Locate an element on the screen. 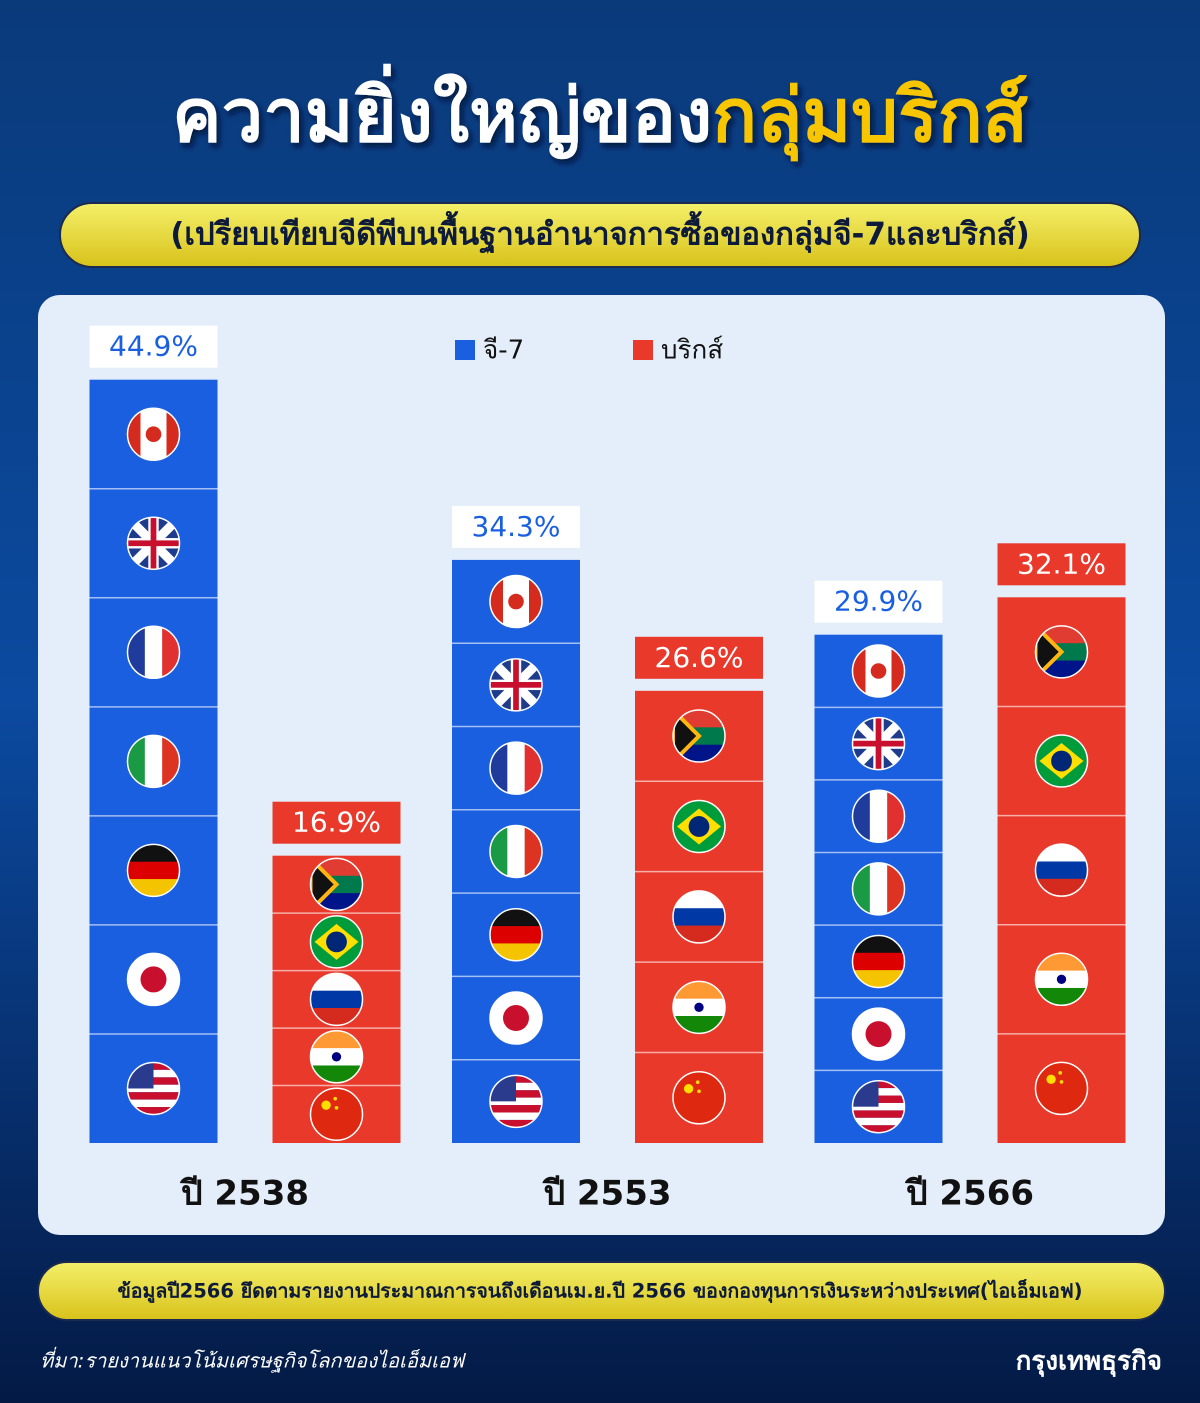 The width and height of the screenshot is (1200, 1403). value-label: 34.3% is located at coordinates (516, 526).